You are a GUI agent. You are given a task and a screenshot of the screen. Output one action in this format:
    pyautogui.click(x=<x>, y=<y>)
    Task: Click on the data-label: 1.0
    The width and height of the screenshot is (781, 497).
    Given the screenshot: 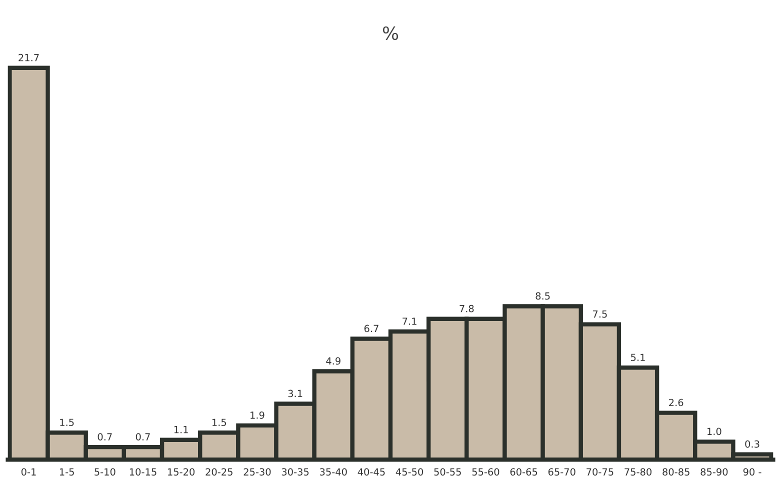 What is the action you would take?
    pyautogui.click(x=715, y=432)
    